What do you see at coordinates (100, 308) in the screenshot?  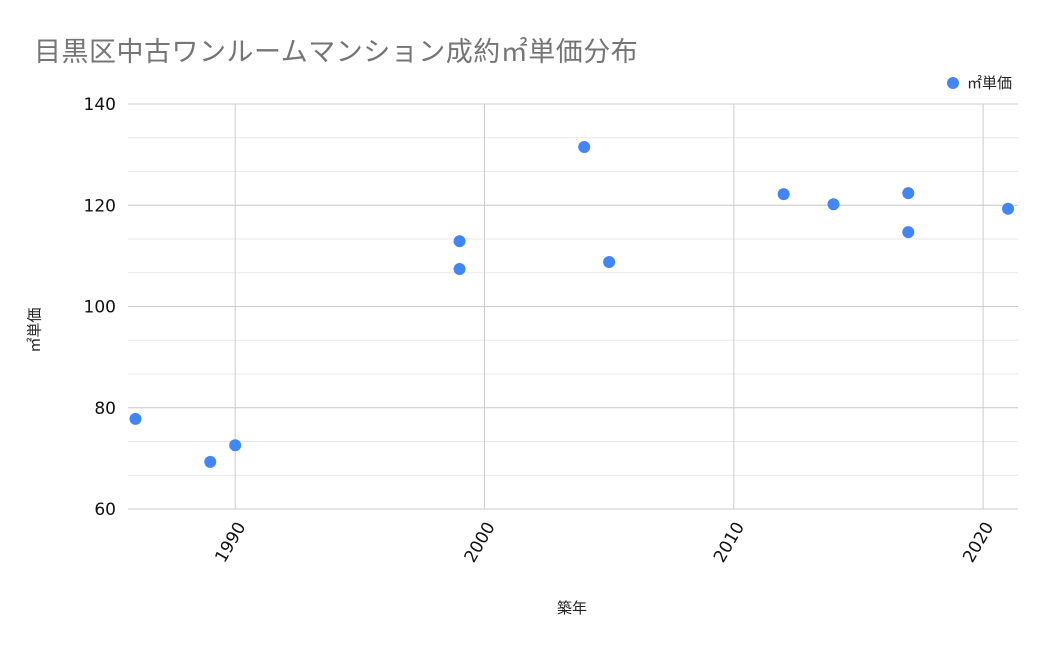 I see `y-tick-label: 100` at bounding box center [100, 308].